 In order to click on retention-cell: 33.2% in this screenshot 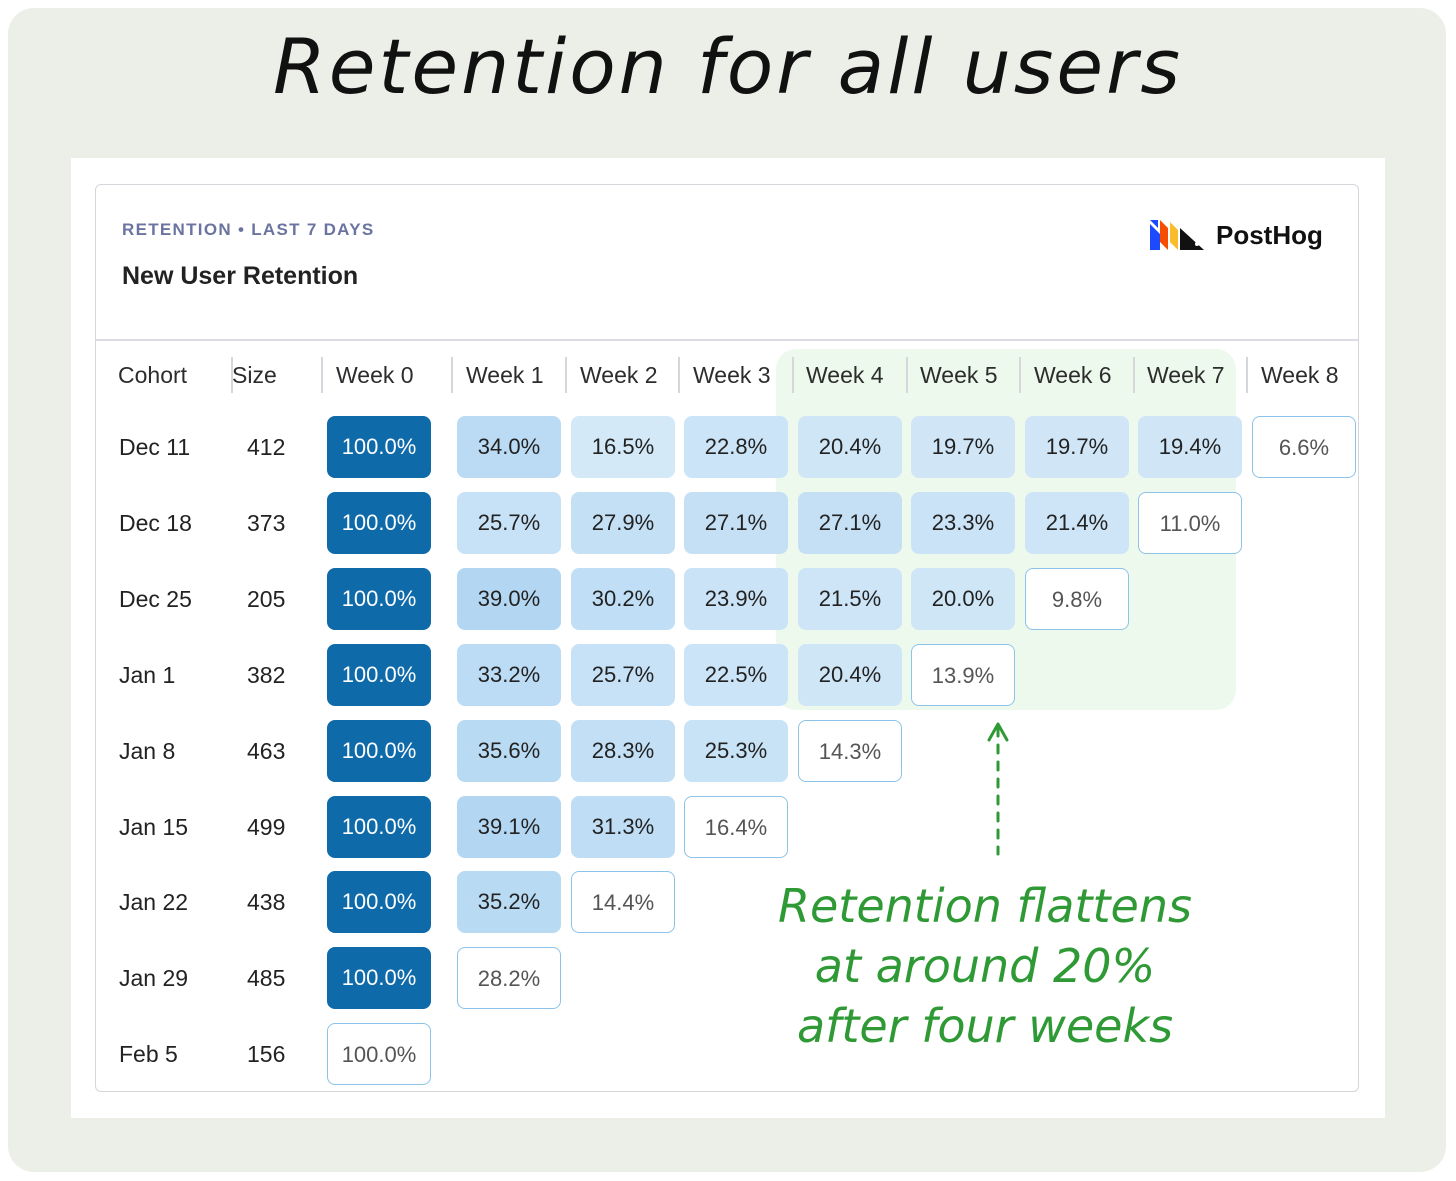, I will do `click(509, 675)`.